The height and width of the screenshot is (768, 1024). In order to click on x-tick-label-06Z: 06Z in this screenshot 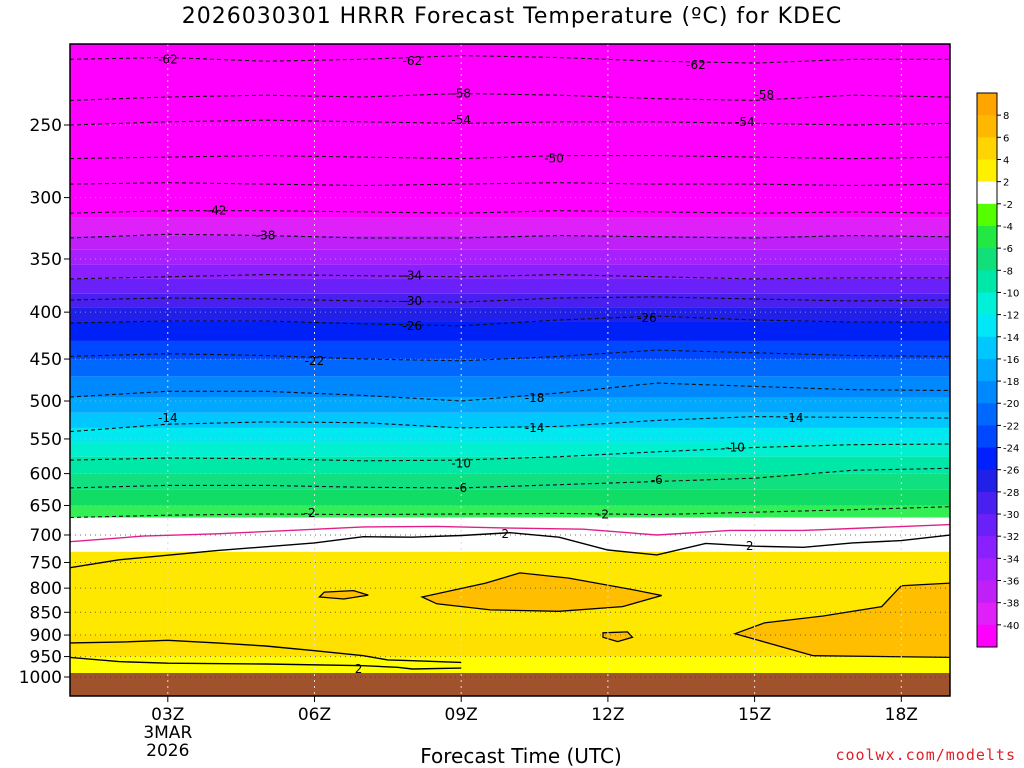, I will do `click(314, 715)`.